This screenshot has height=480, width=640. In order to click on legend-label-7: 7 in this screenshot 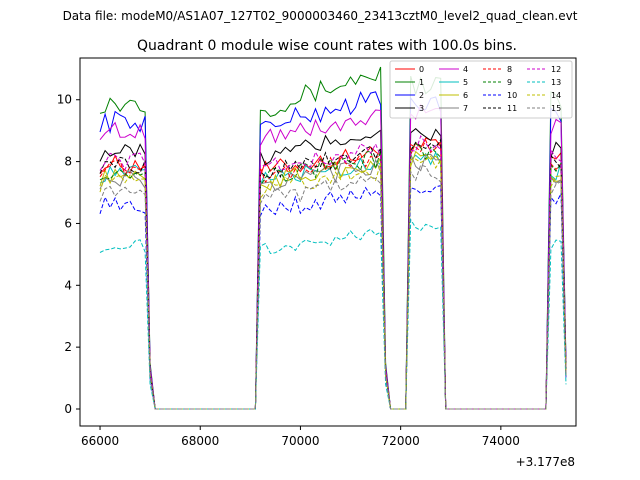, I will do `click(465, 108)`.